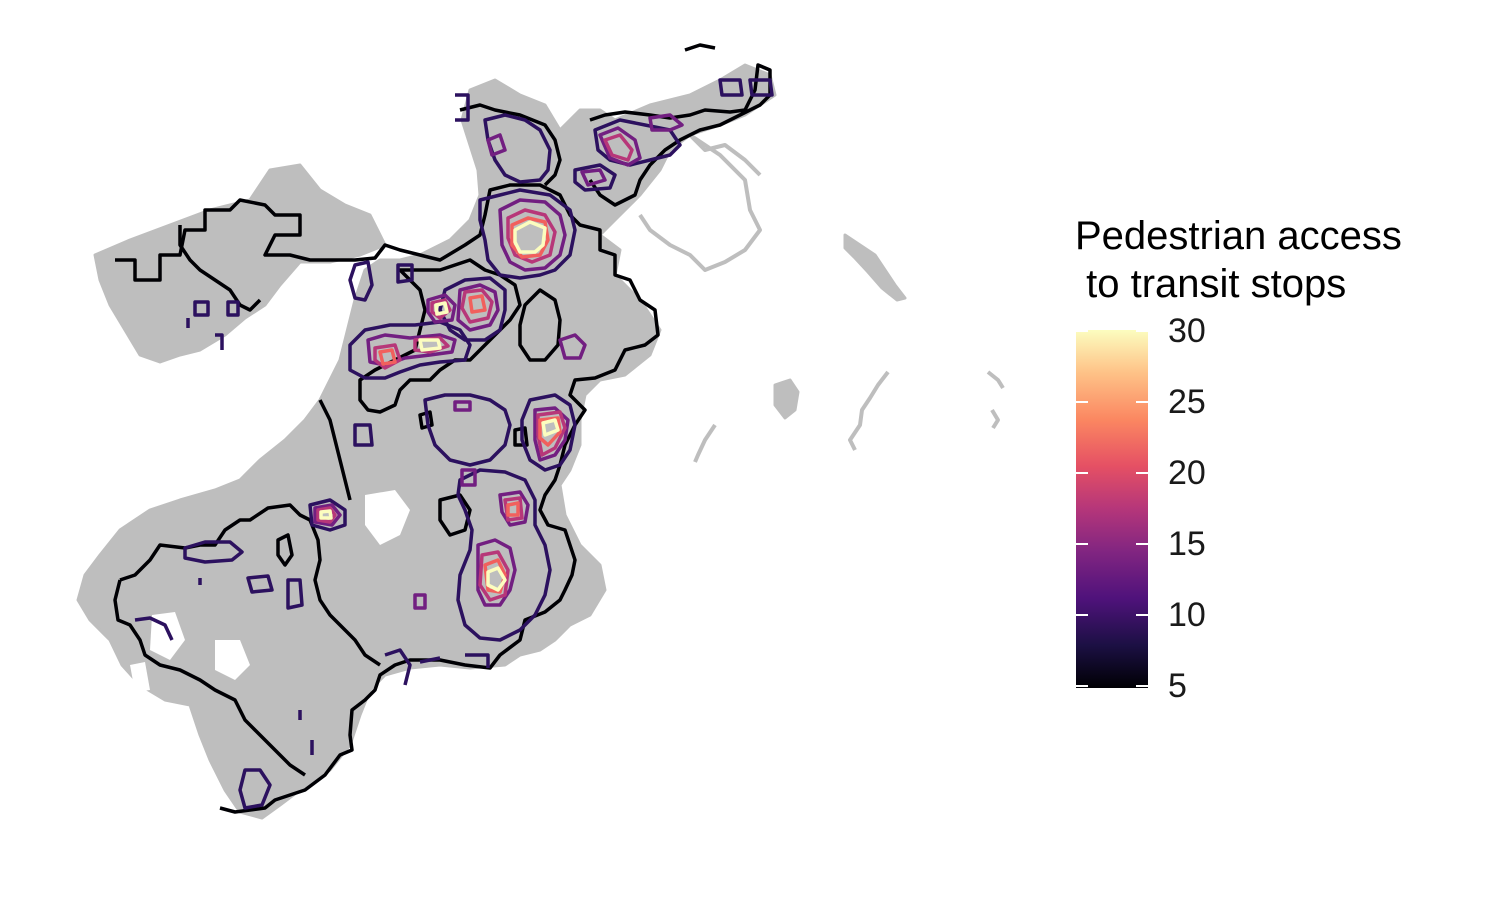 This screenshot has height=900, width=1500. I want to click on legend-tick-label: 20, so click(1187, 473).